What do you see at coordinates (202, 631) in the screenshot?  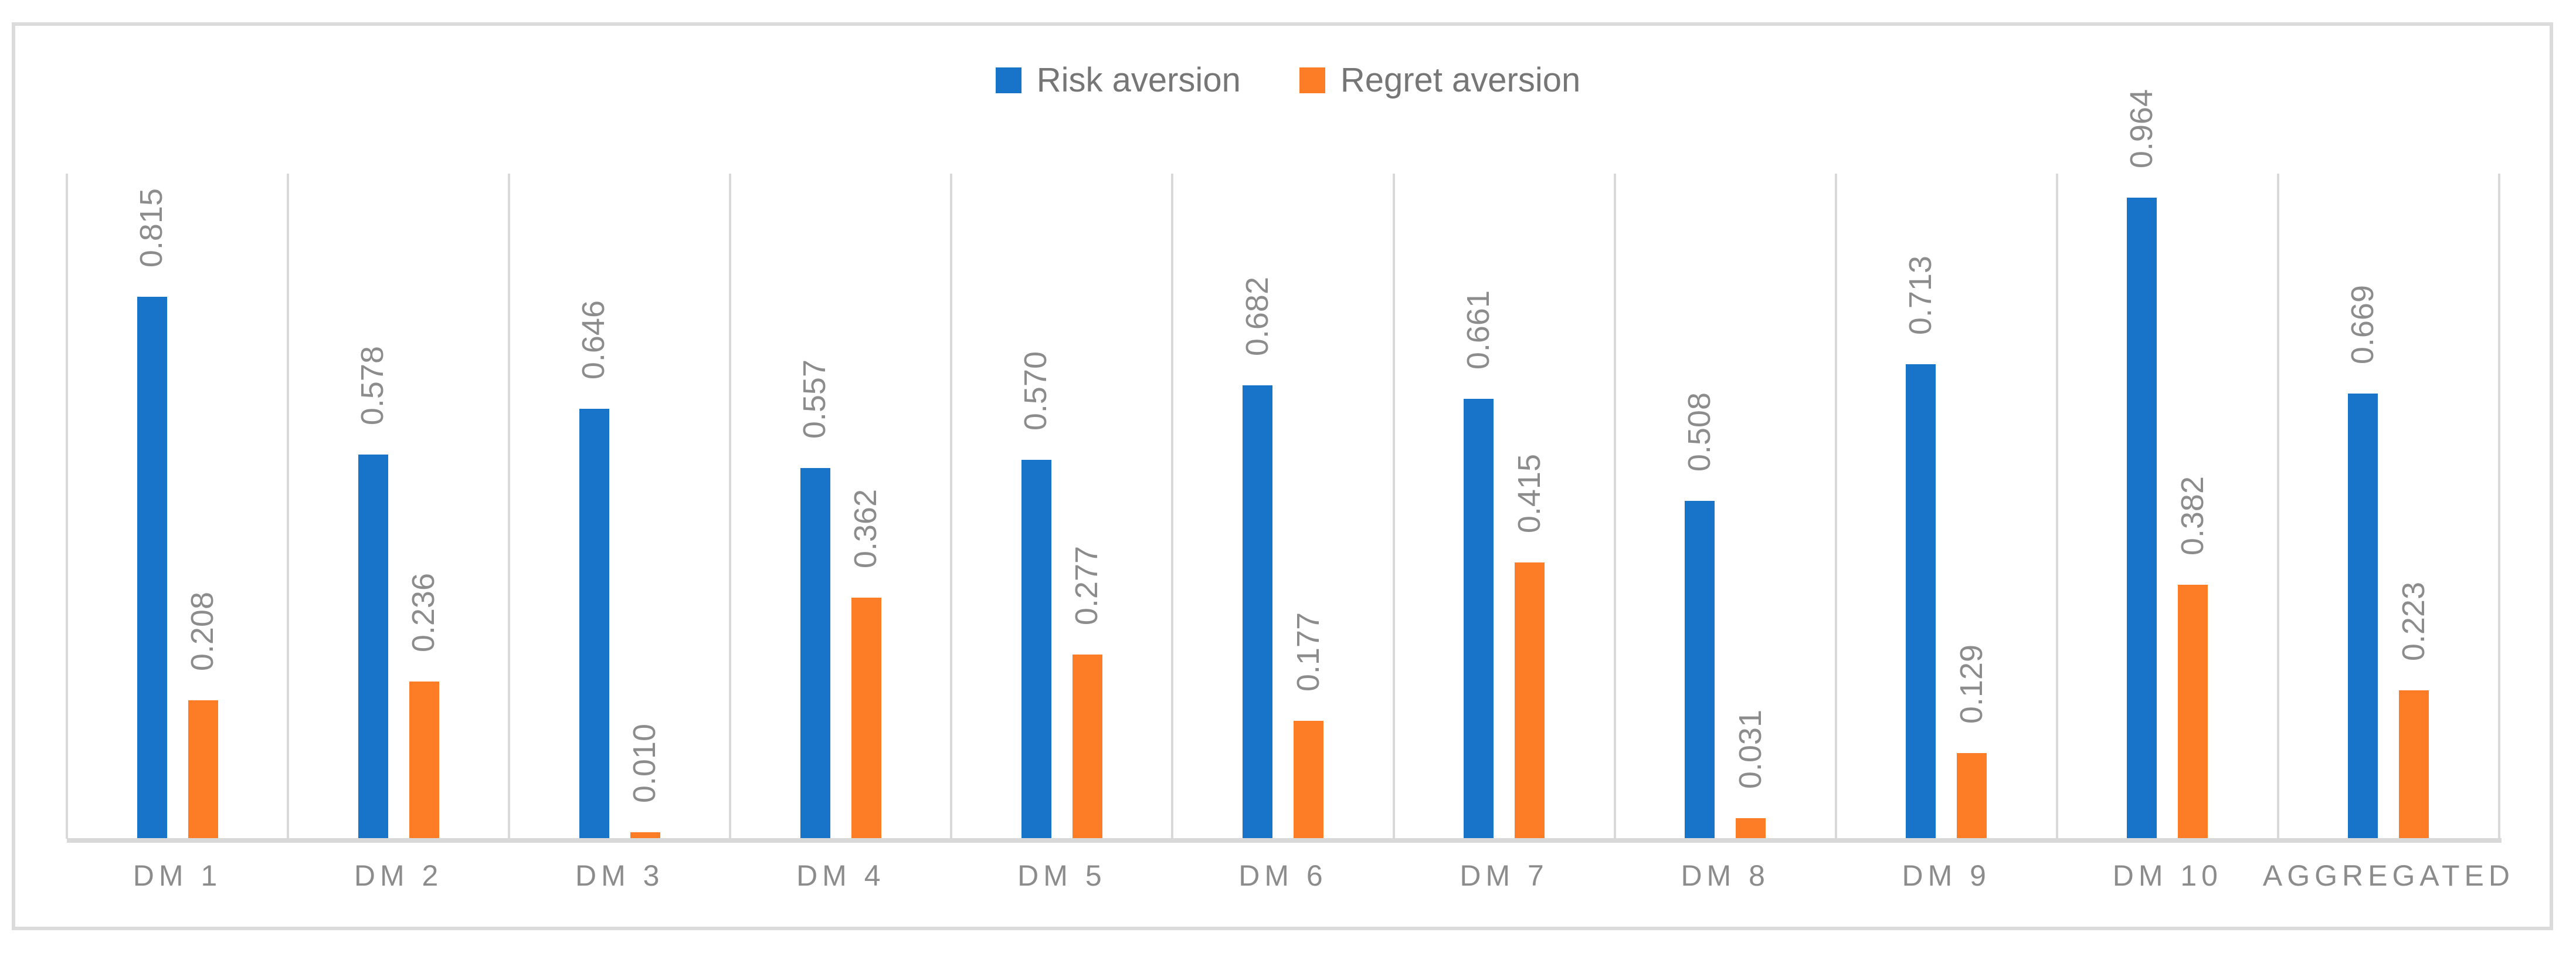 I see `value-label-regret-aversion-dm-1: 0.208` at bounding box center [202, 631].